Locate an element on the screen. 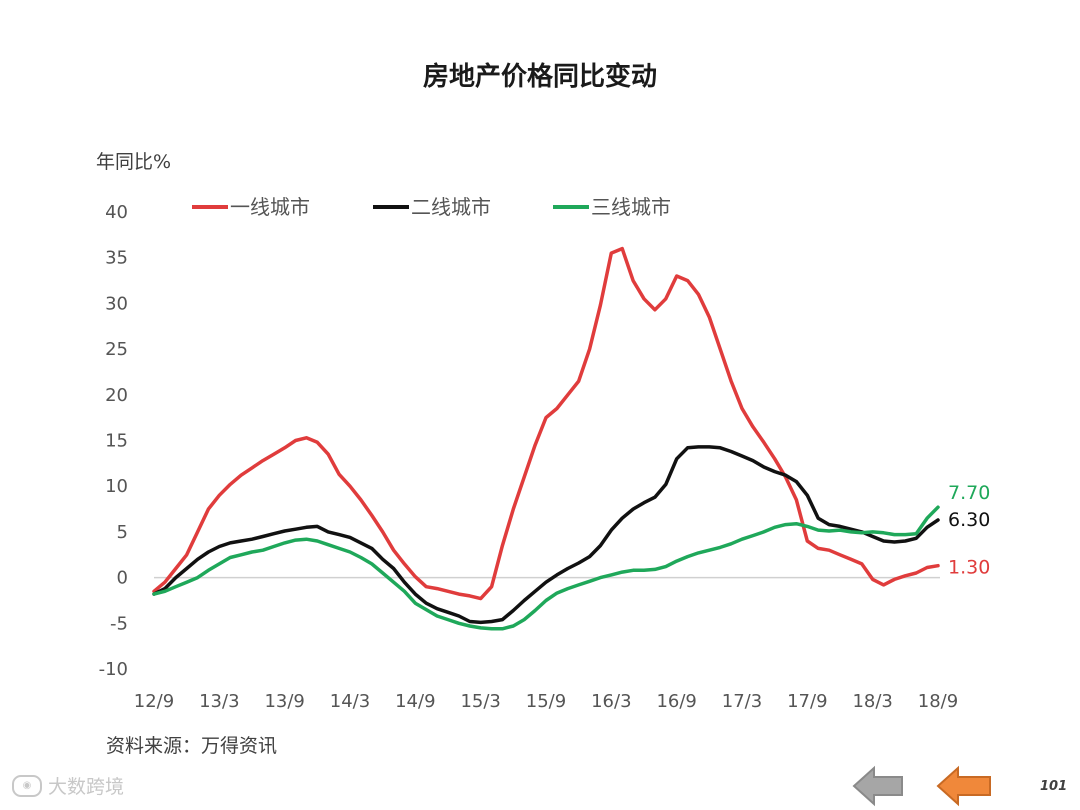  legend-label: 二线城市 is located at coordinates (451, 207).